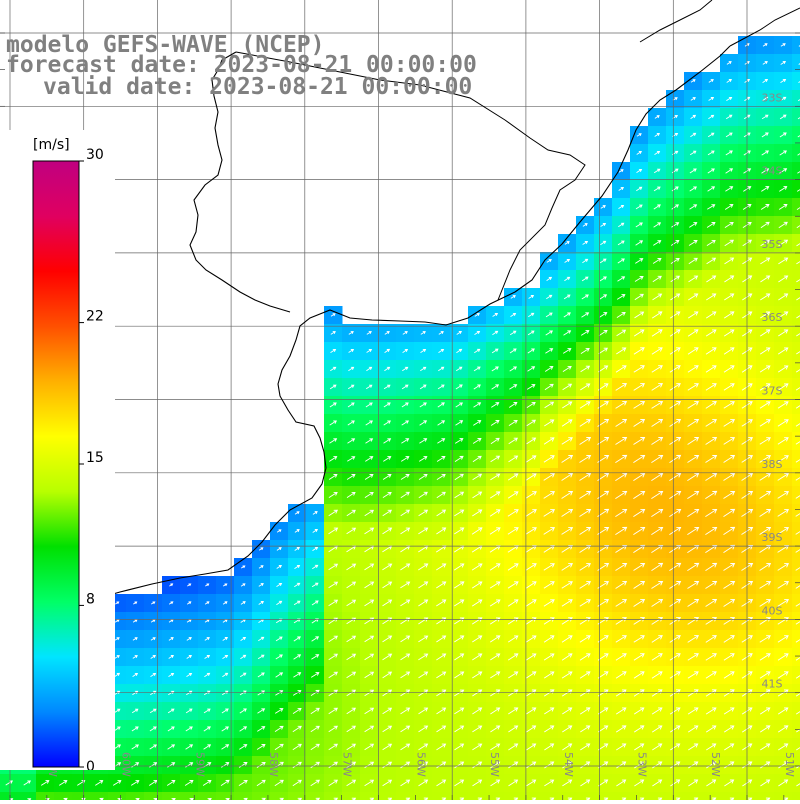  I want to click on latitude-label: 34S, so click(772, 171).